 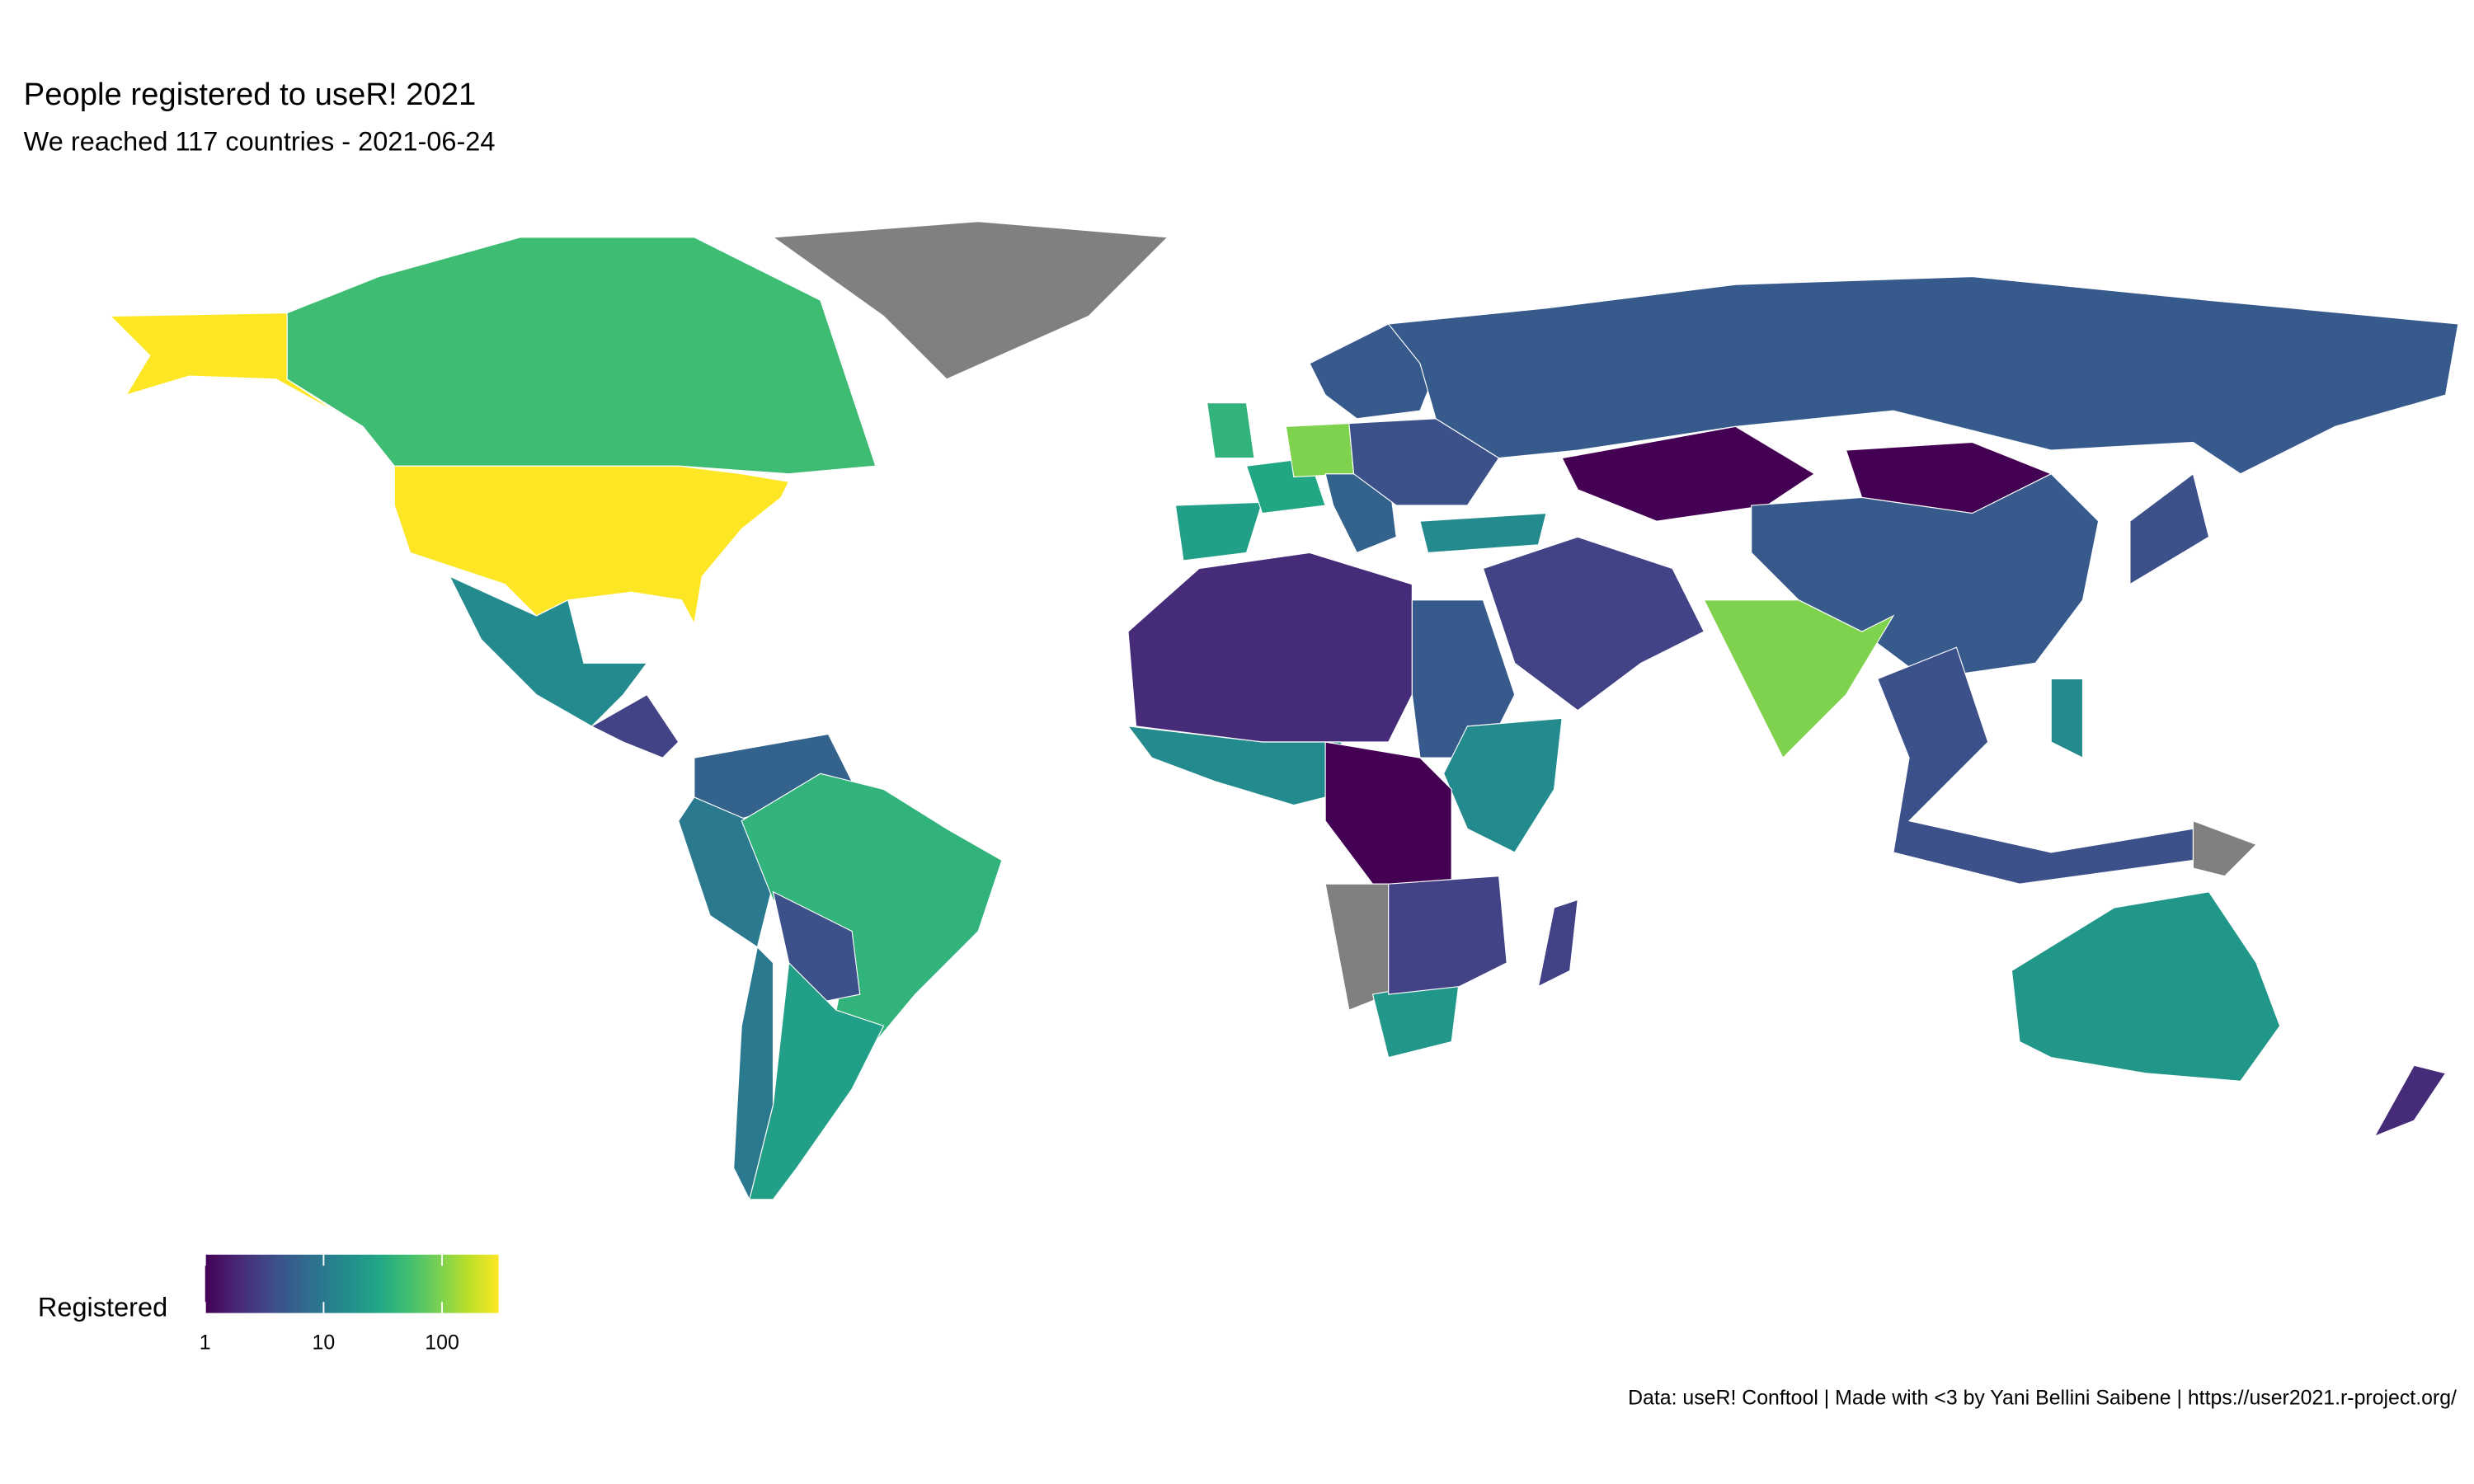 I want to click on map-title: People registered to useR! 2021, so click(x=250, y=94).